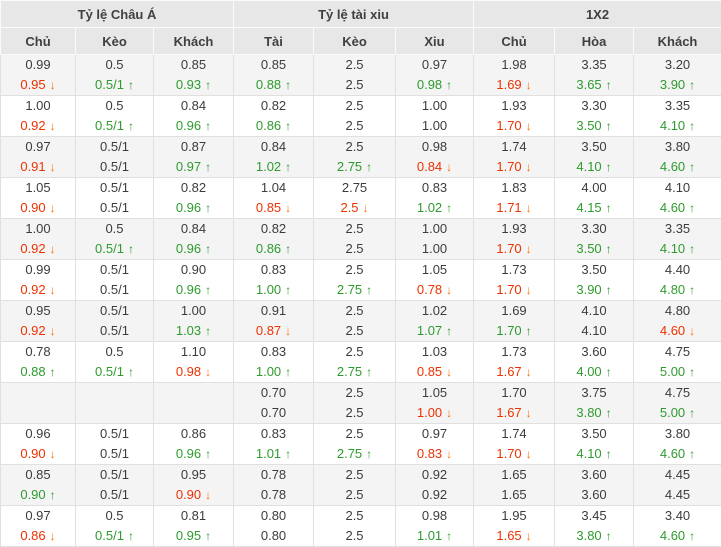 The image size is (721, 547). I want to click on live-odds-value: 5.00↑, so click(677, 372).